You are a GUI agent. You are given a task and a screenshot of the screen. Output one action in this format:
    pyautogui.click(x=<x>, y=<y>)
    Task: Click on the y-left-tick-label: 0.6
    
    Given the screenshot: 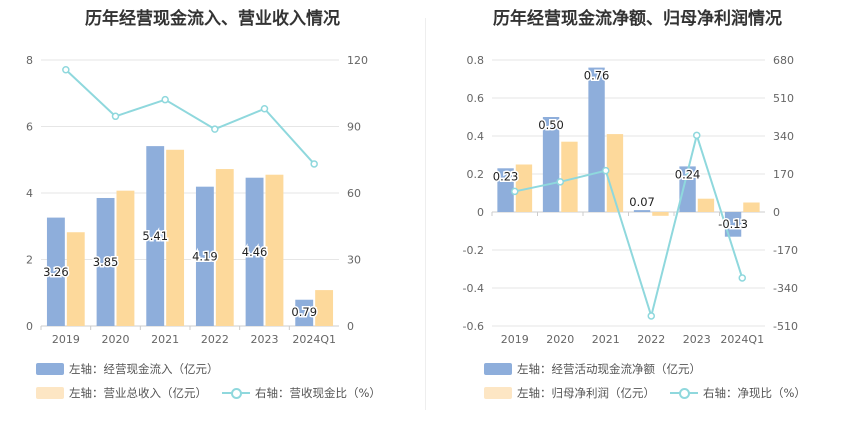 What is the action you would take?
    pyautogui.click(x=476, y=98)
    